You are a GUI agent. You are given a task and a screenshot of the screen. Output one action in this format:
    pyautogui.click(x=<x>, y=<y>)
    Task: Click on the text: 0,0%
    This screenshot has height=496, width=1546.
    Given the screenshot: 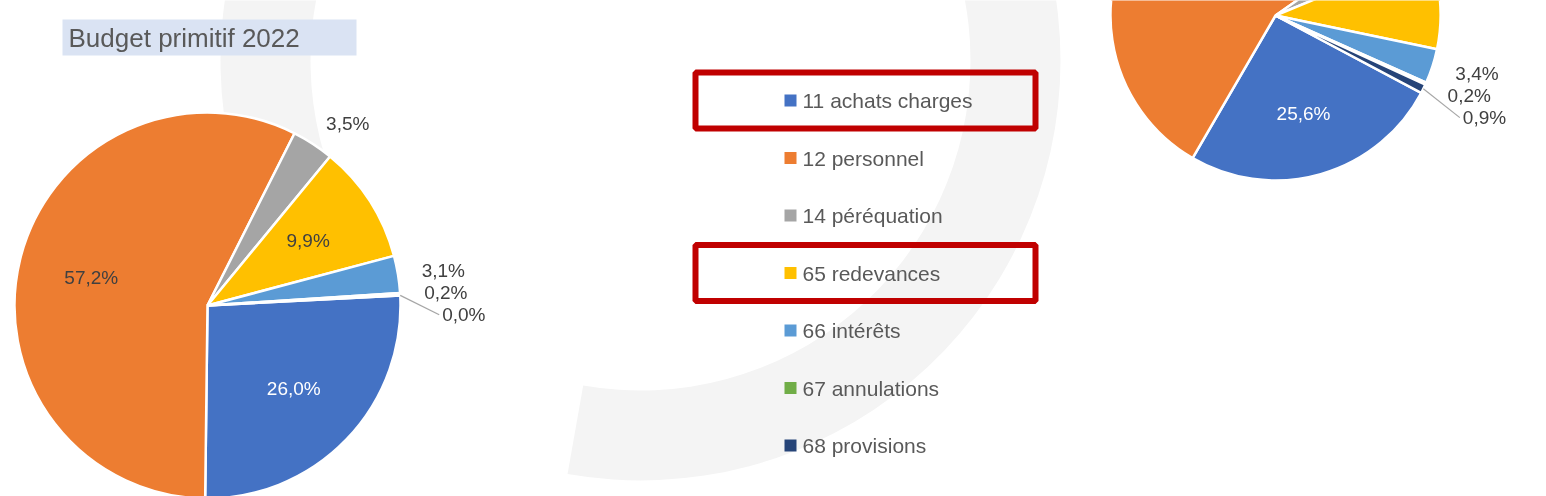 What is the action you would take?
    pyautogui.click(x=464, y=315)
    